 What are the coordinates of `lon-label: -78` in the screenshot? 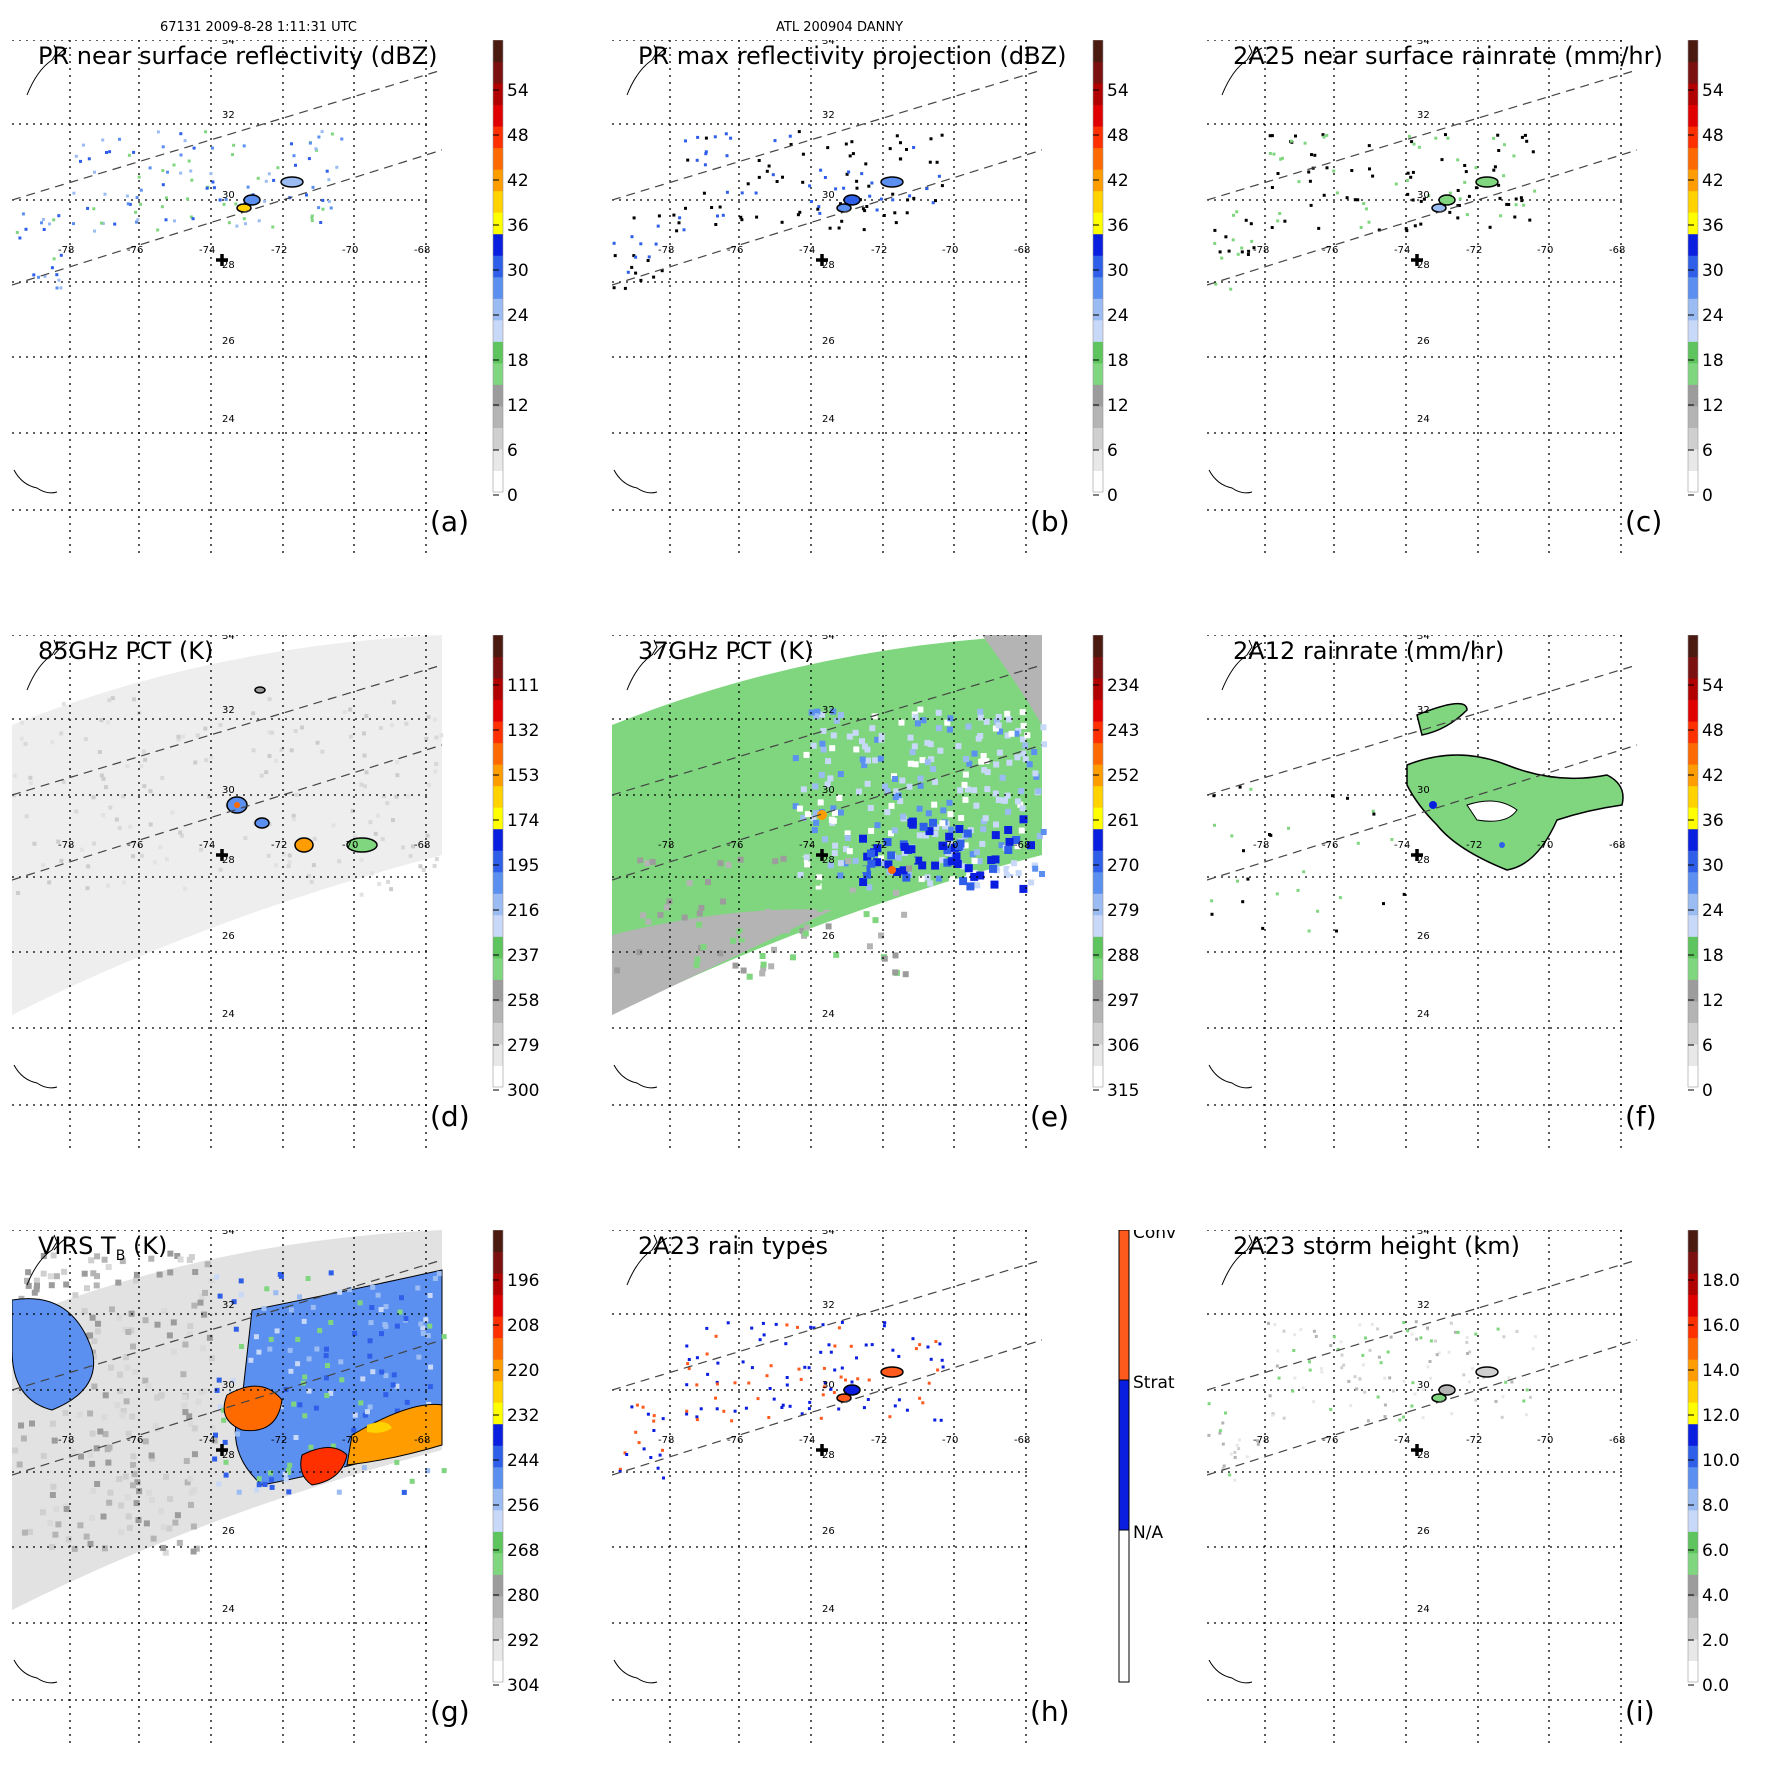 It's located at (66, 845).